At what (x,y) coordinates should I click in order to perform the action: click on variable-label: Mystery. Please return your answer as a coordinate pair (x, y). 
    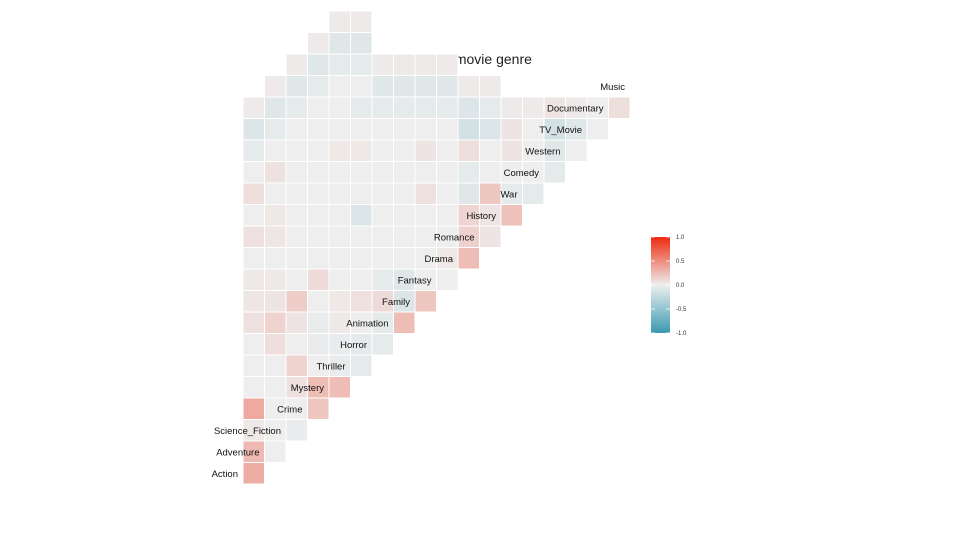
    Looking at the image, I should click on (308, 388).